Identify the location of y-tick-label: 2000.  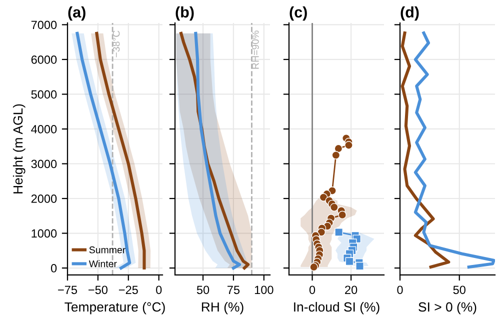
(44, 198).